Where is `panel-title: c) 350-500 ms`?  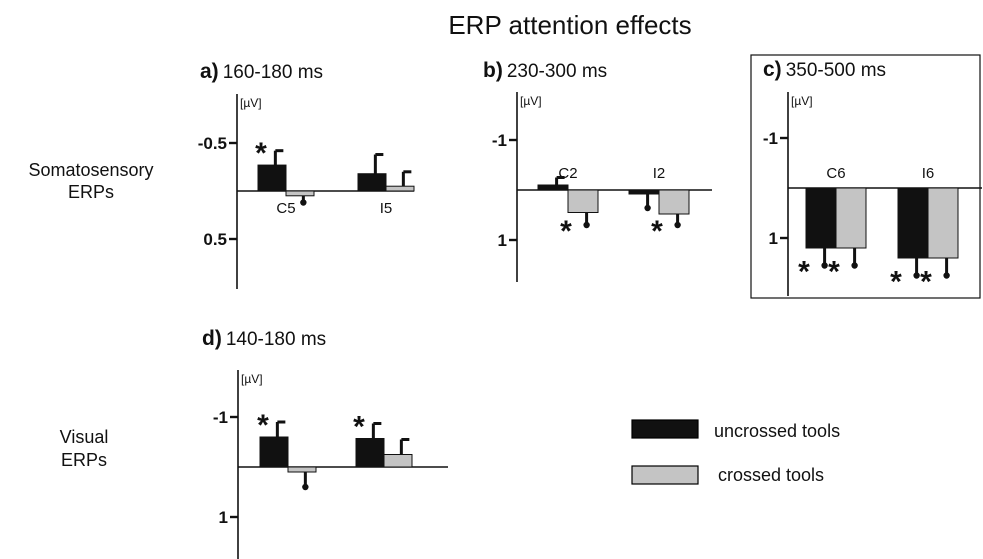 panel-title: c) 350-500 ms is located at coordinates (824, 69).